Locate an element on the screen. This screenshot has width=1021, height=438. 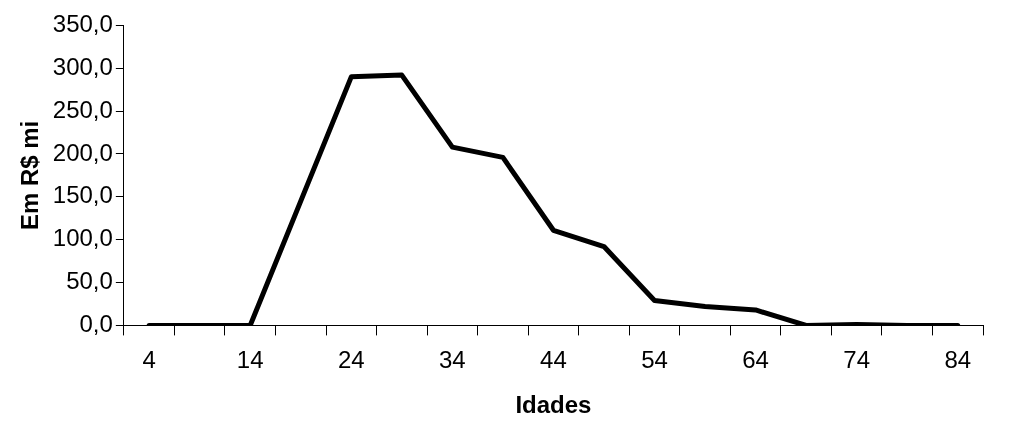
y-tick-label: 250,0 is located at coordinates (82, 109).